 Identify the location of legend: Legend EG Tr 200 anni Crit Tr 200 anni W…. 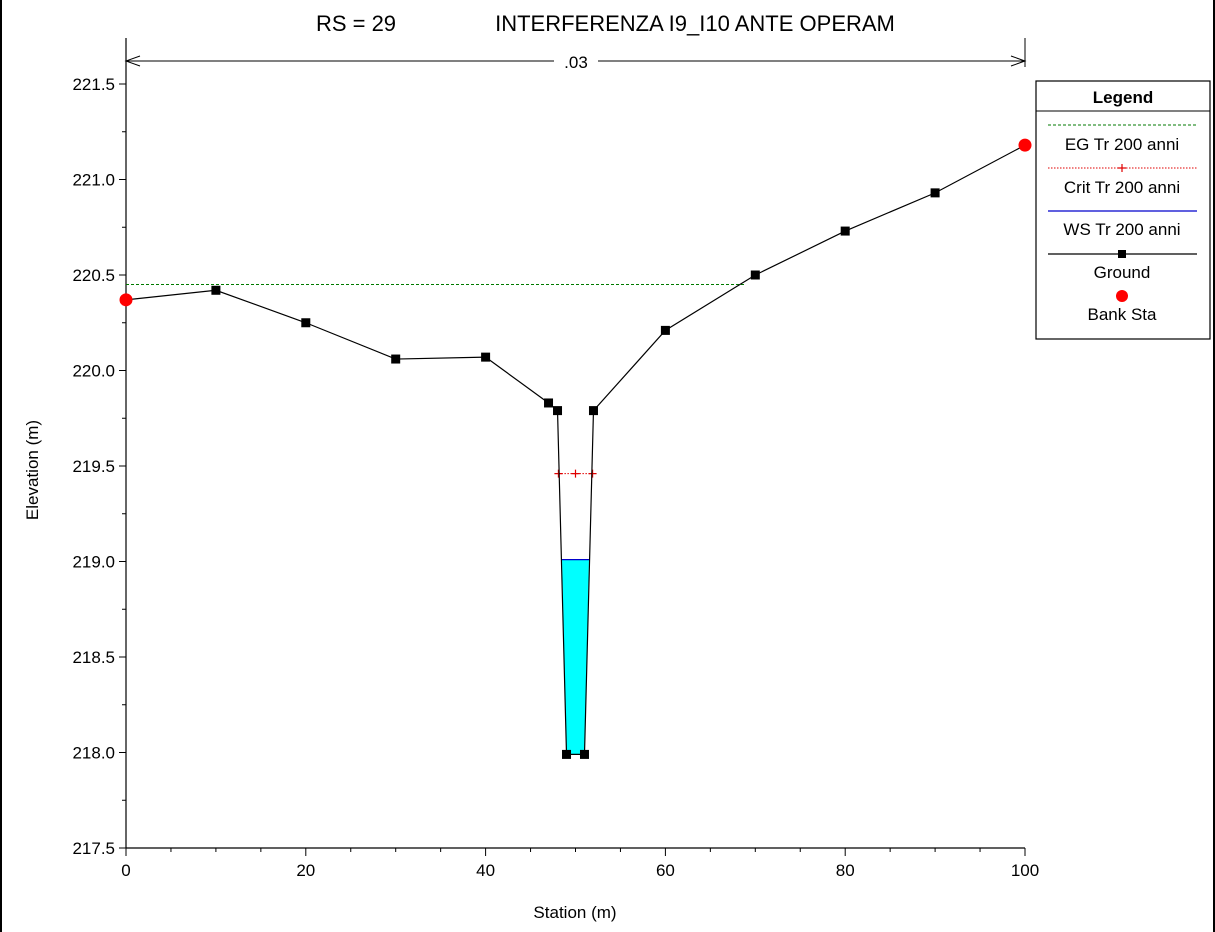
(1123, 210).